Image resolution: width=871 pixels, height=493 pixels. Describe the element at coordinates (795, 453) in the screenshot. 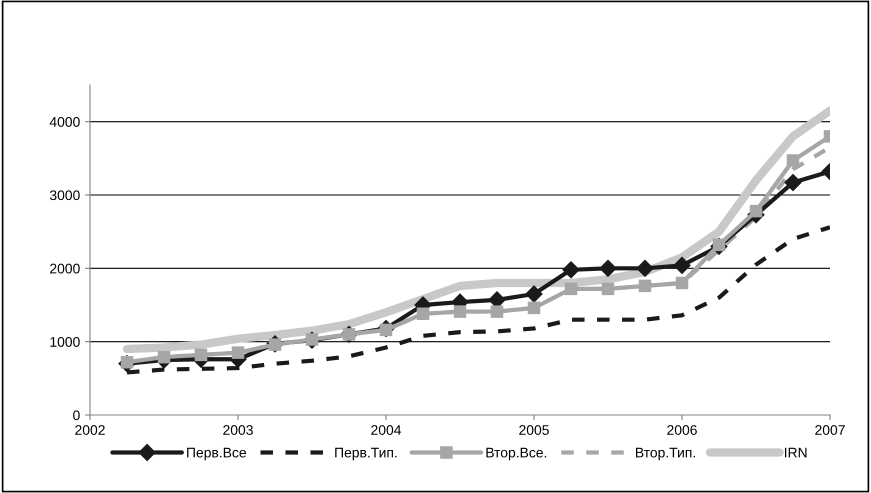

I see `legend-label: IRN` at that location.